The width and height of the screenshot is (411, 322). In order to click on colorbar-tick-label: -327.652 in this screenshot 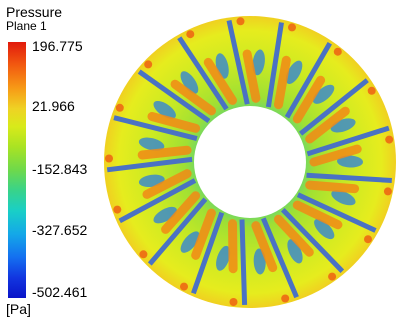, I will do `click(60, 230)`.